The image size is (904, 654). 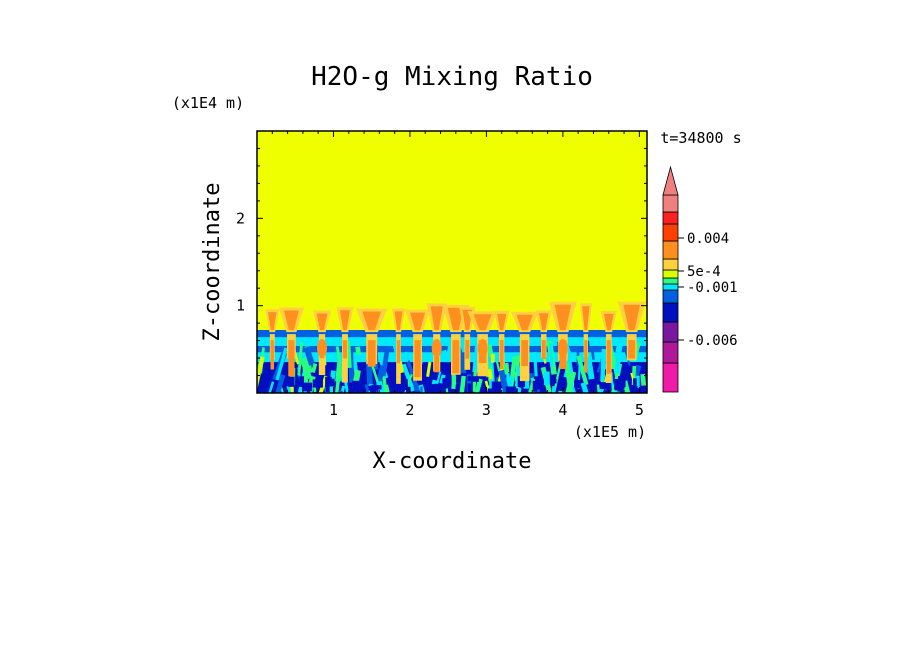 What do you see at coordinates (452, 461) in the screenshot?
I see `x-axis-label: X-coordinate` at bounding box center [452, 461].